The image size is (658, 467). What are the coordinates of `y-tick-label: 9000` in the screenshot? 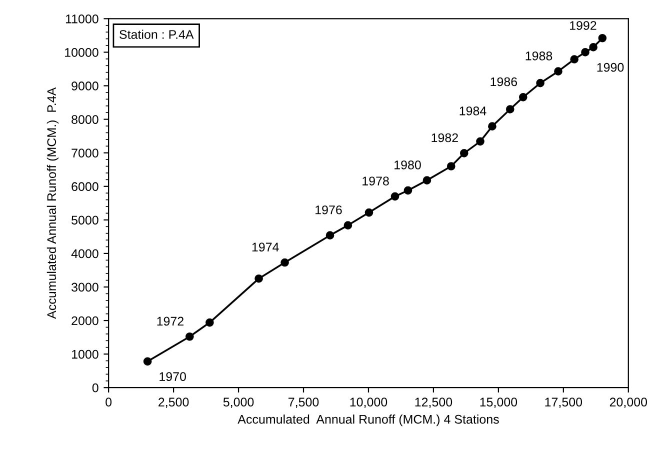 It's located at (85, 86).